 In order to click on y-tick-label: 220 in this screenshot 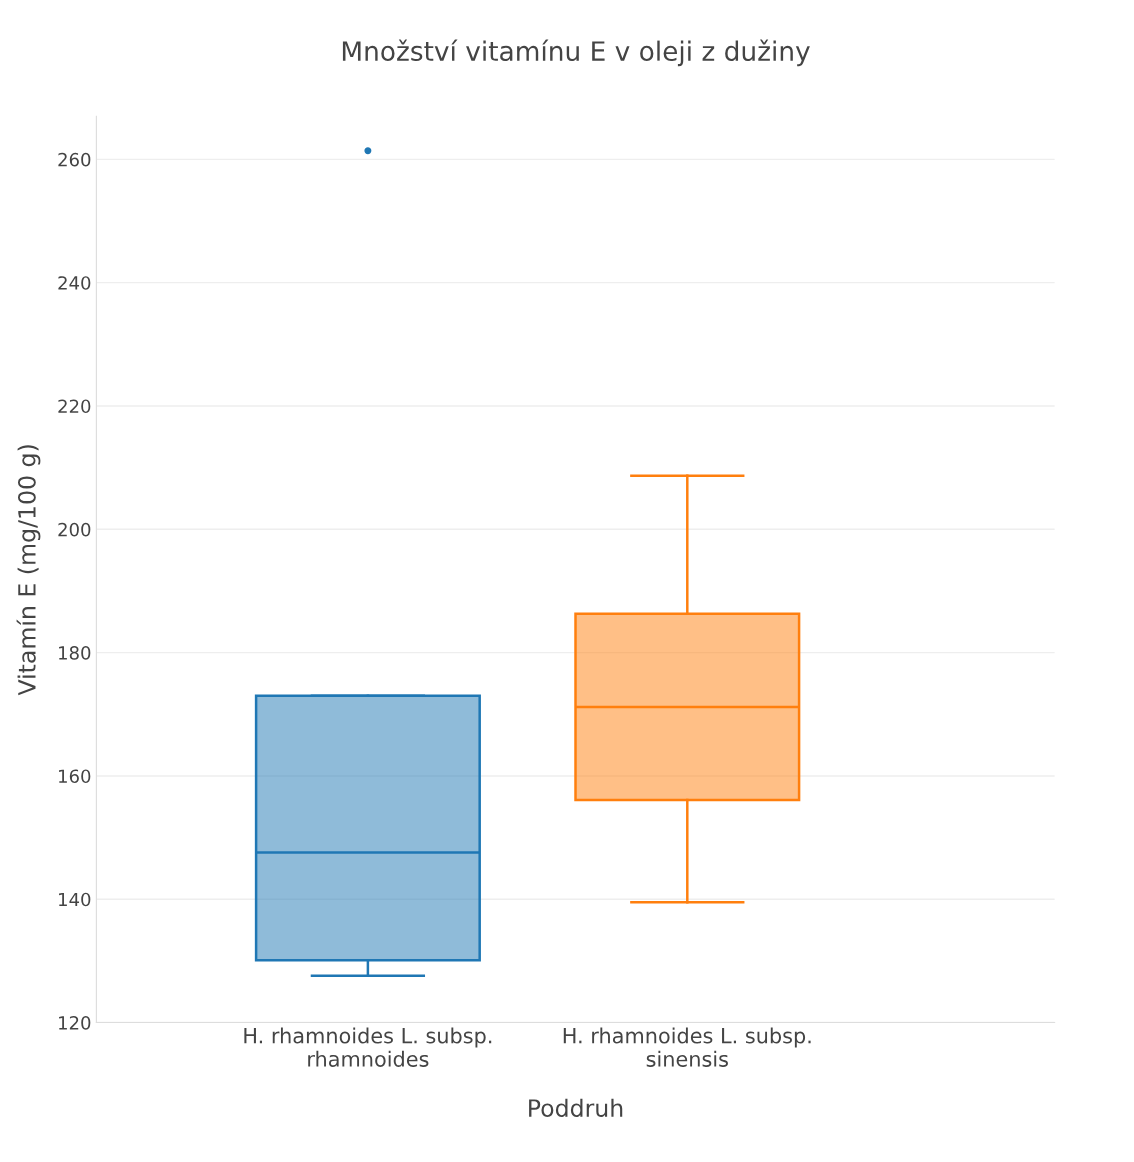, I will do `click(74, 406)`.